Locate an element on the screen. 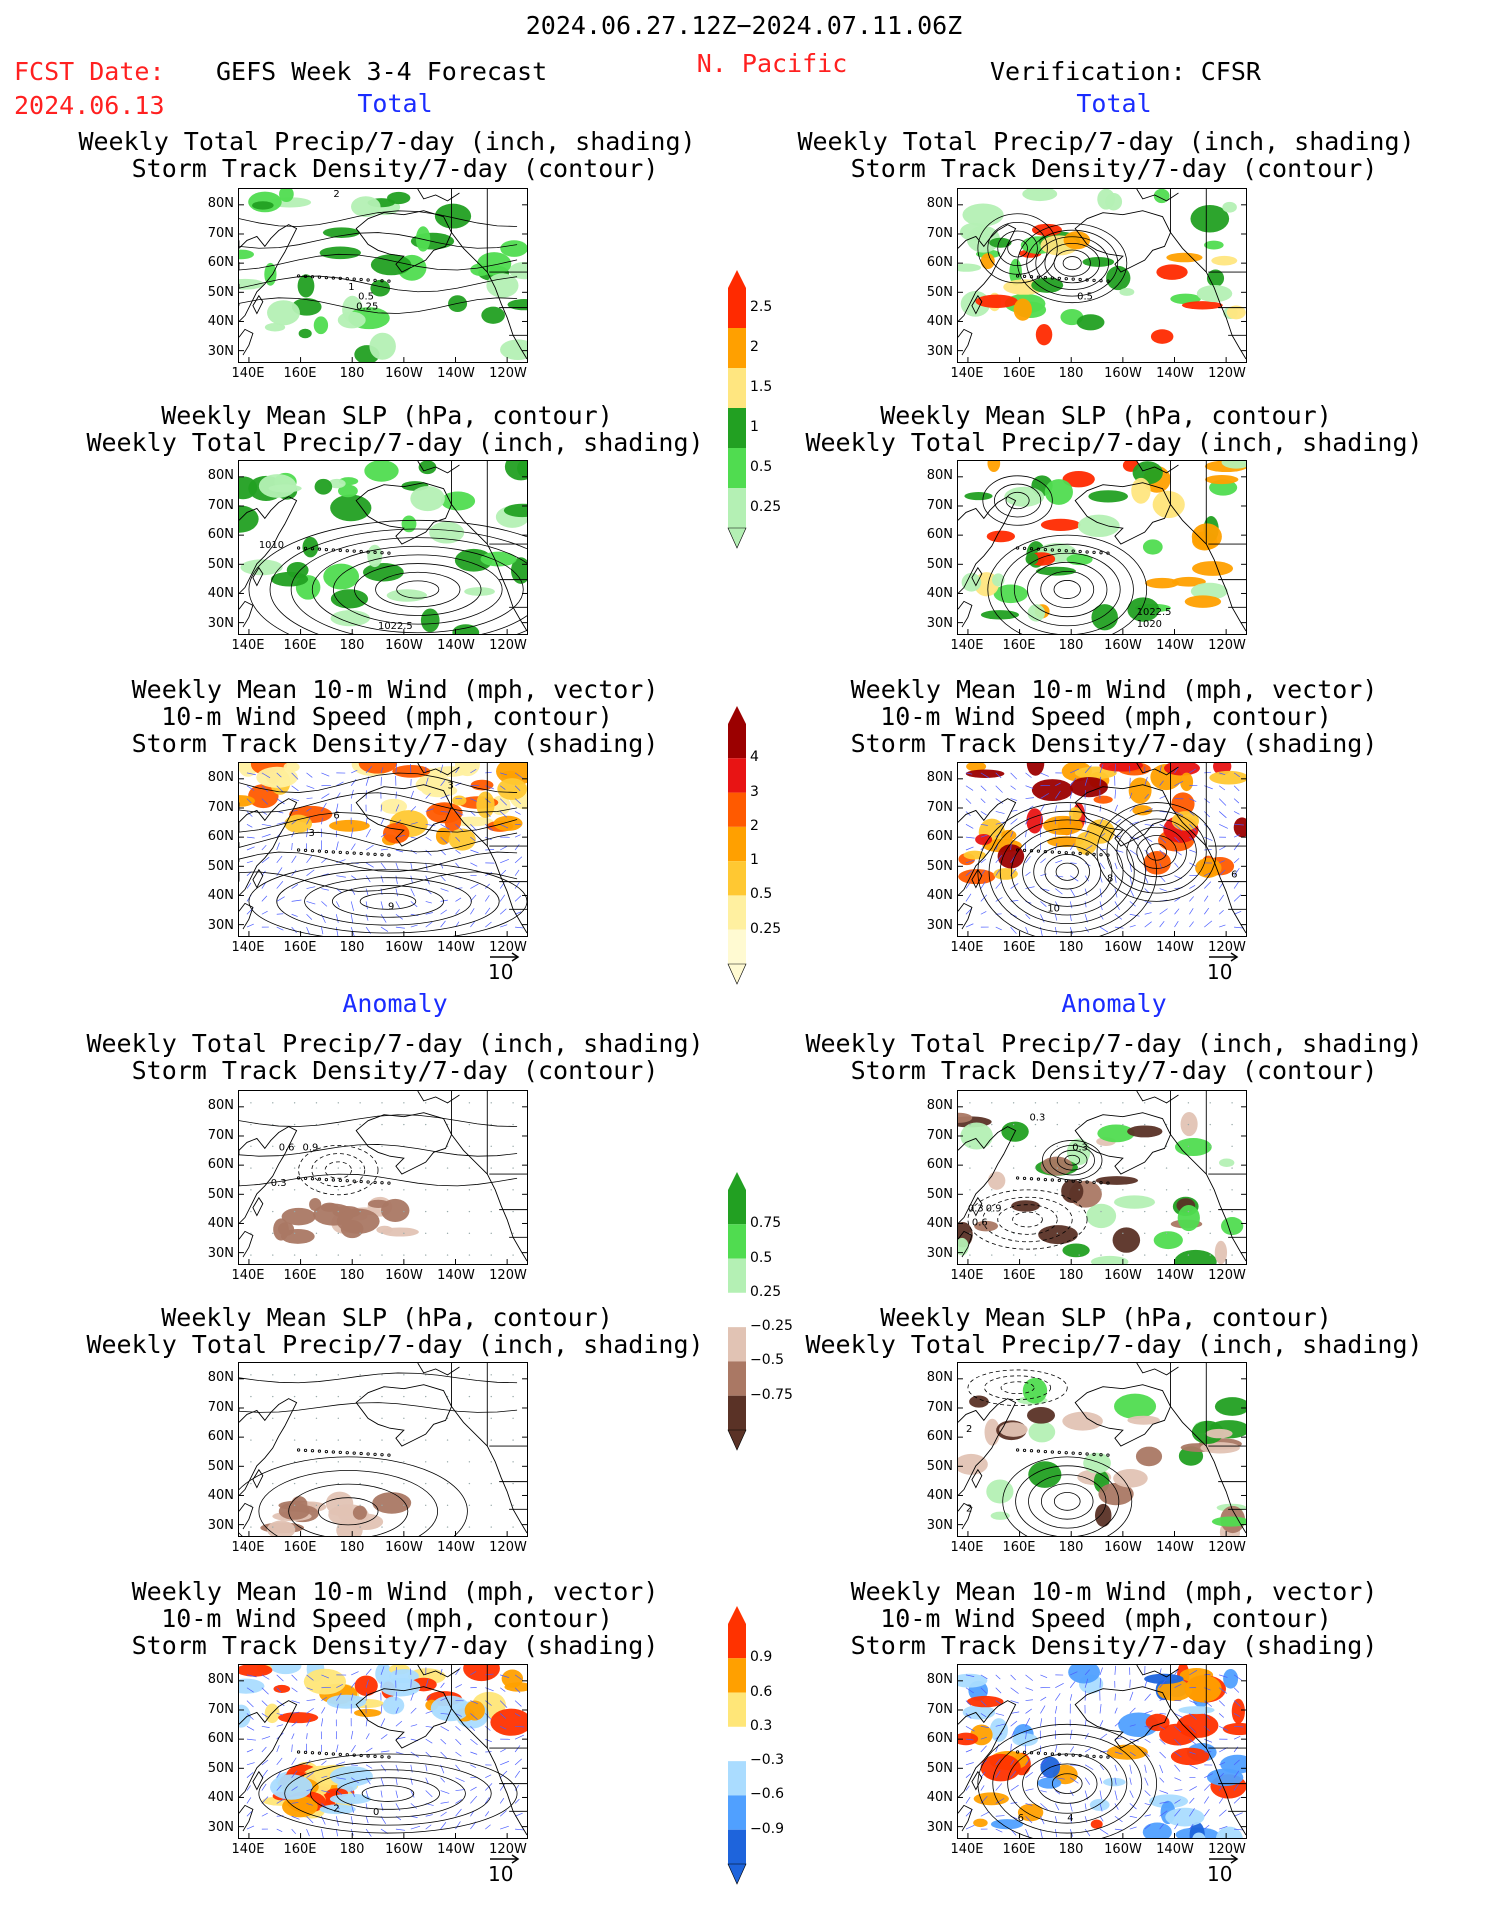  title-L3-c: Storm Track Density/7-day (shading) is located at coordinates (395, 743).